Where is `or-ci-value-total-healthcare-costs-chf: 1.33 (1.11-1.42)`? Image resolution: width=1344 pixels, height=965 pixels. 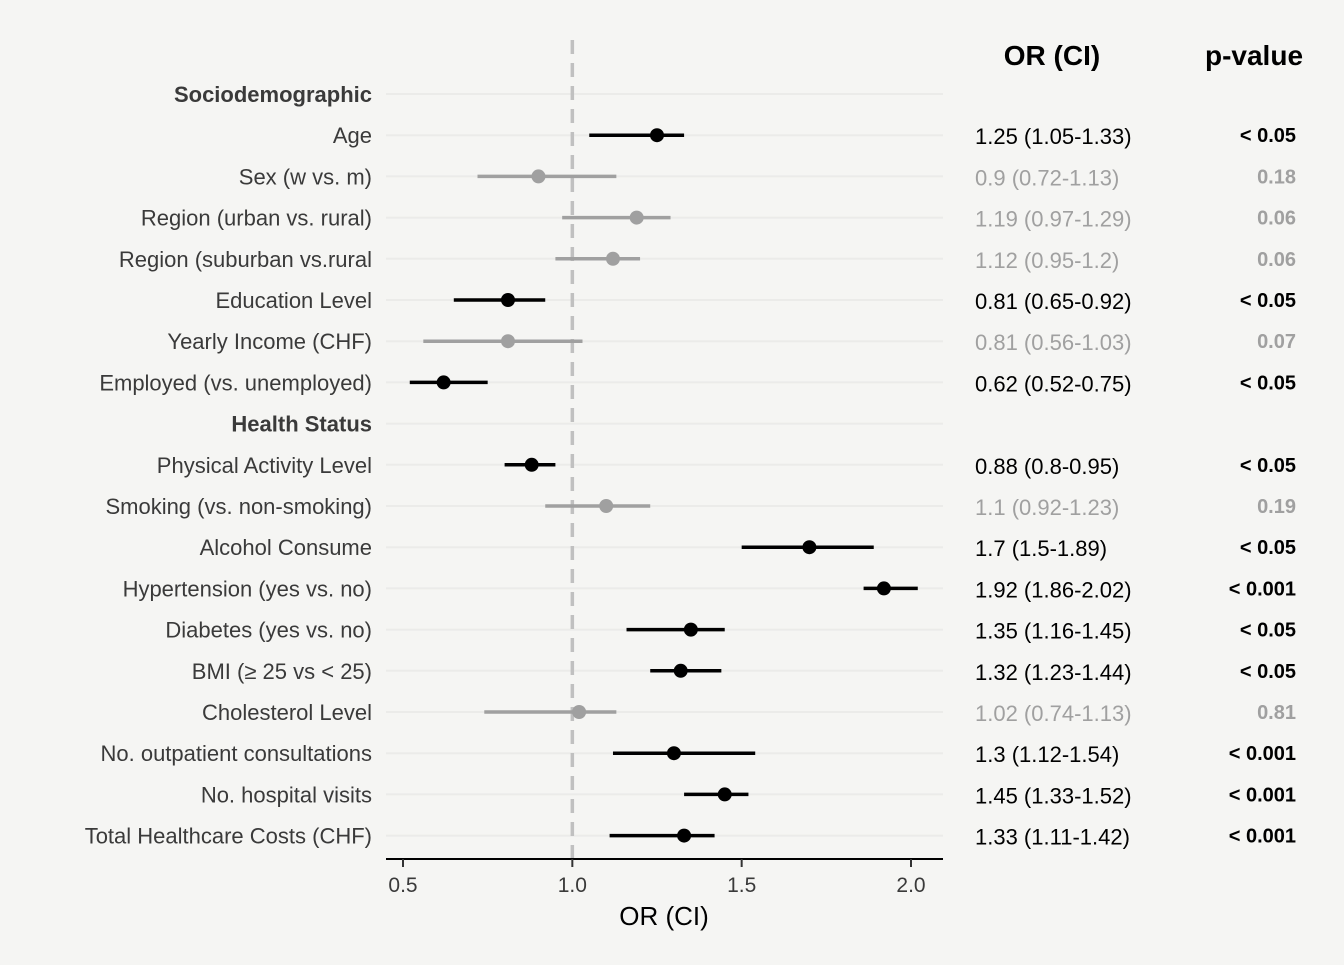
or-ci-value-total-healthcare-costs-chf: 1.33 (1.11-1.42) is located at coordinates (1052, 837).